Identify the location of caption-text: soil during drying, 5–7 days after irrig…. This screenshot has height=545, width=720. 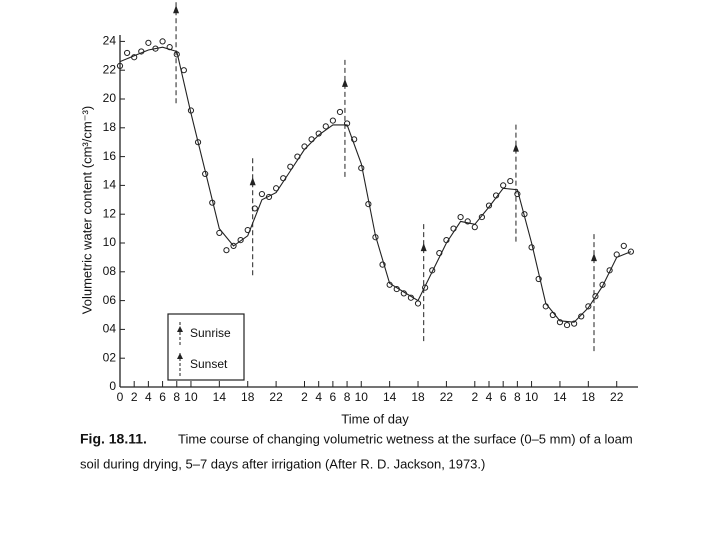
(282, 463).